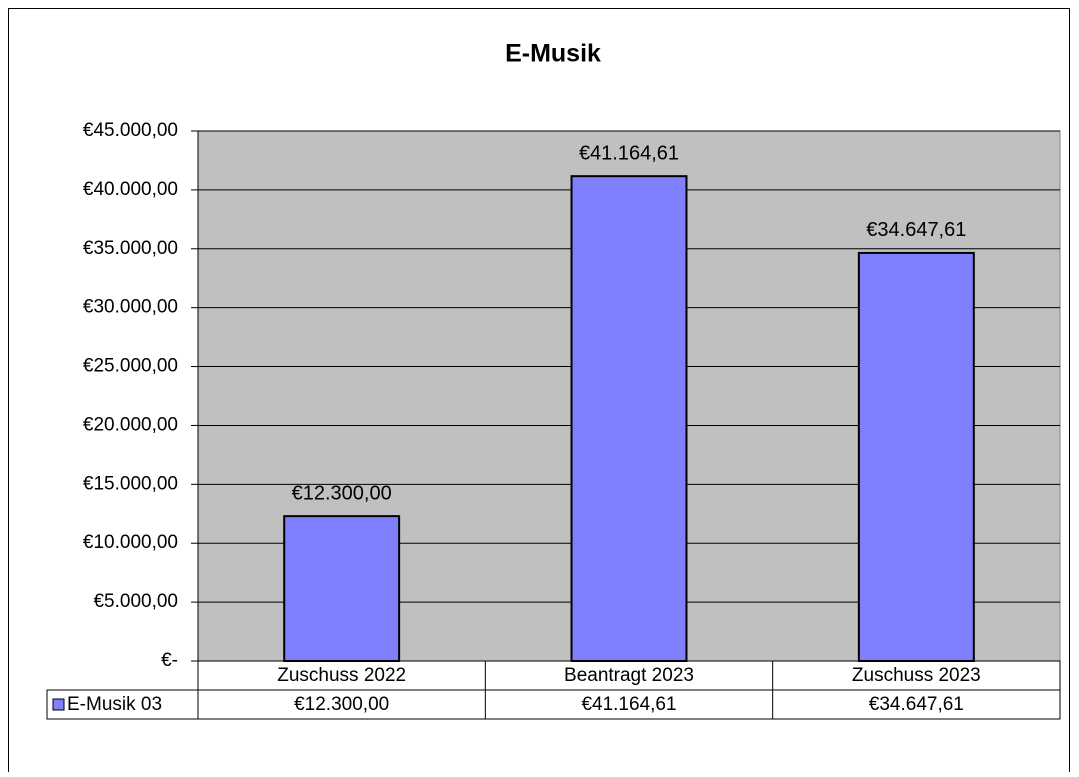 The width and height of the screenshot is (1079, 777). Describe the element at coordinates (916, 675) in the screenshot. I see `x-tick-label: Zuschuss 2023` at that location.